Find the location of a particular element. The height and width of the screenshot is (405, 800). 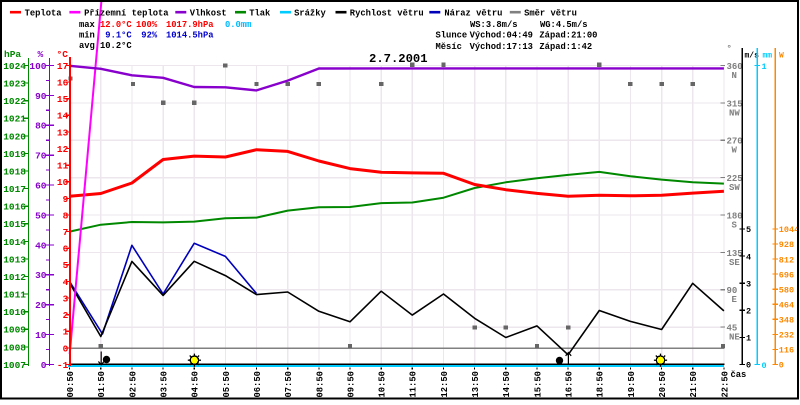

svg-text: 3 is located at coordinates (748, 284).